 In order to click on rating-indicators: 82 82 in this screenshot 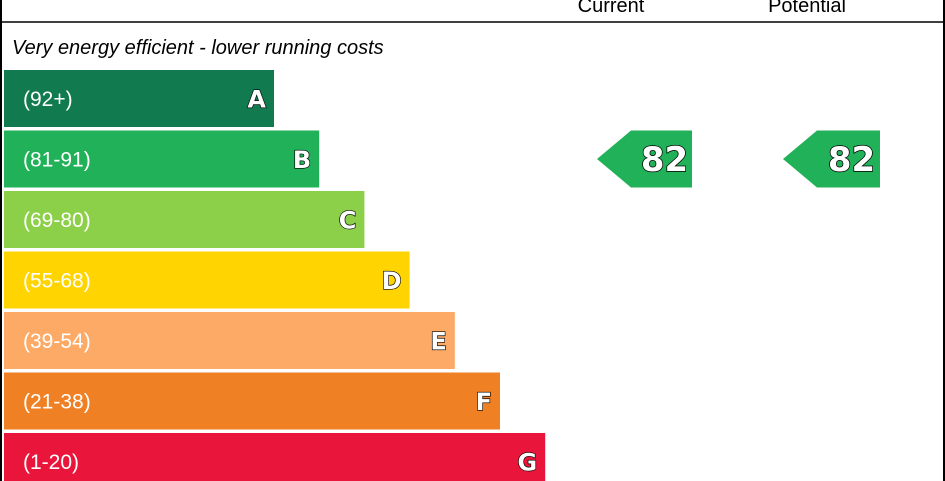, I will do `click(738, 159)`.